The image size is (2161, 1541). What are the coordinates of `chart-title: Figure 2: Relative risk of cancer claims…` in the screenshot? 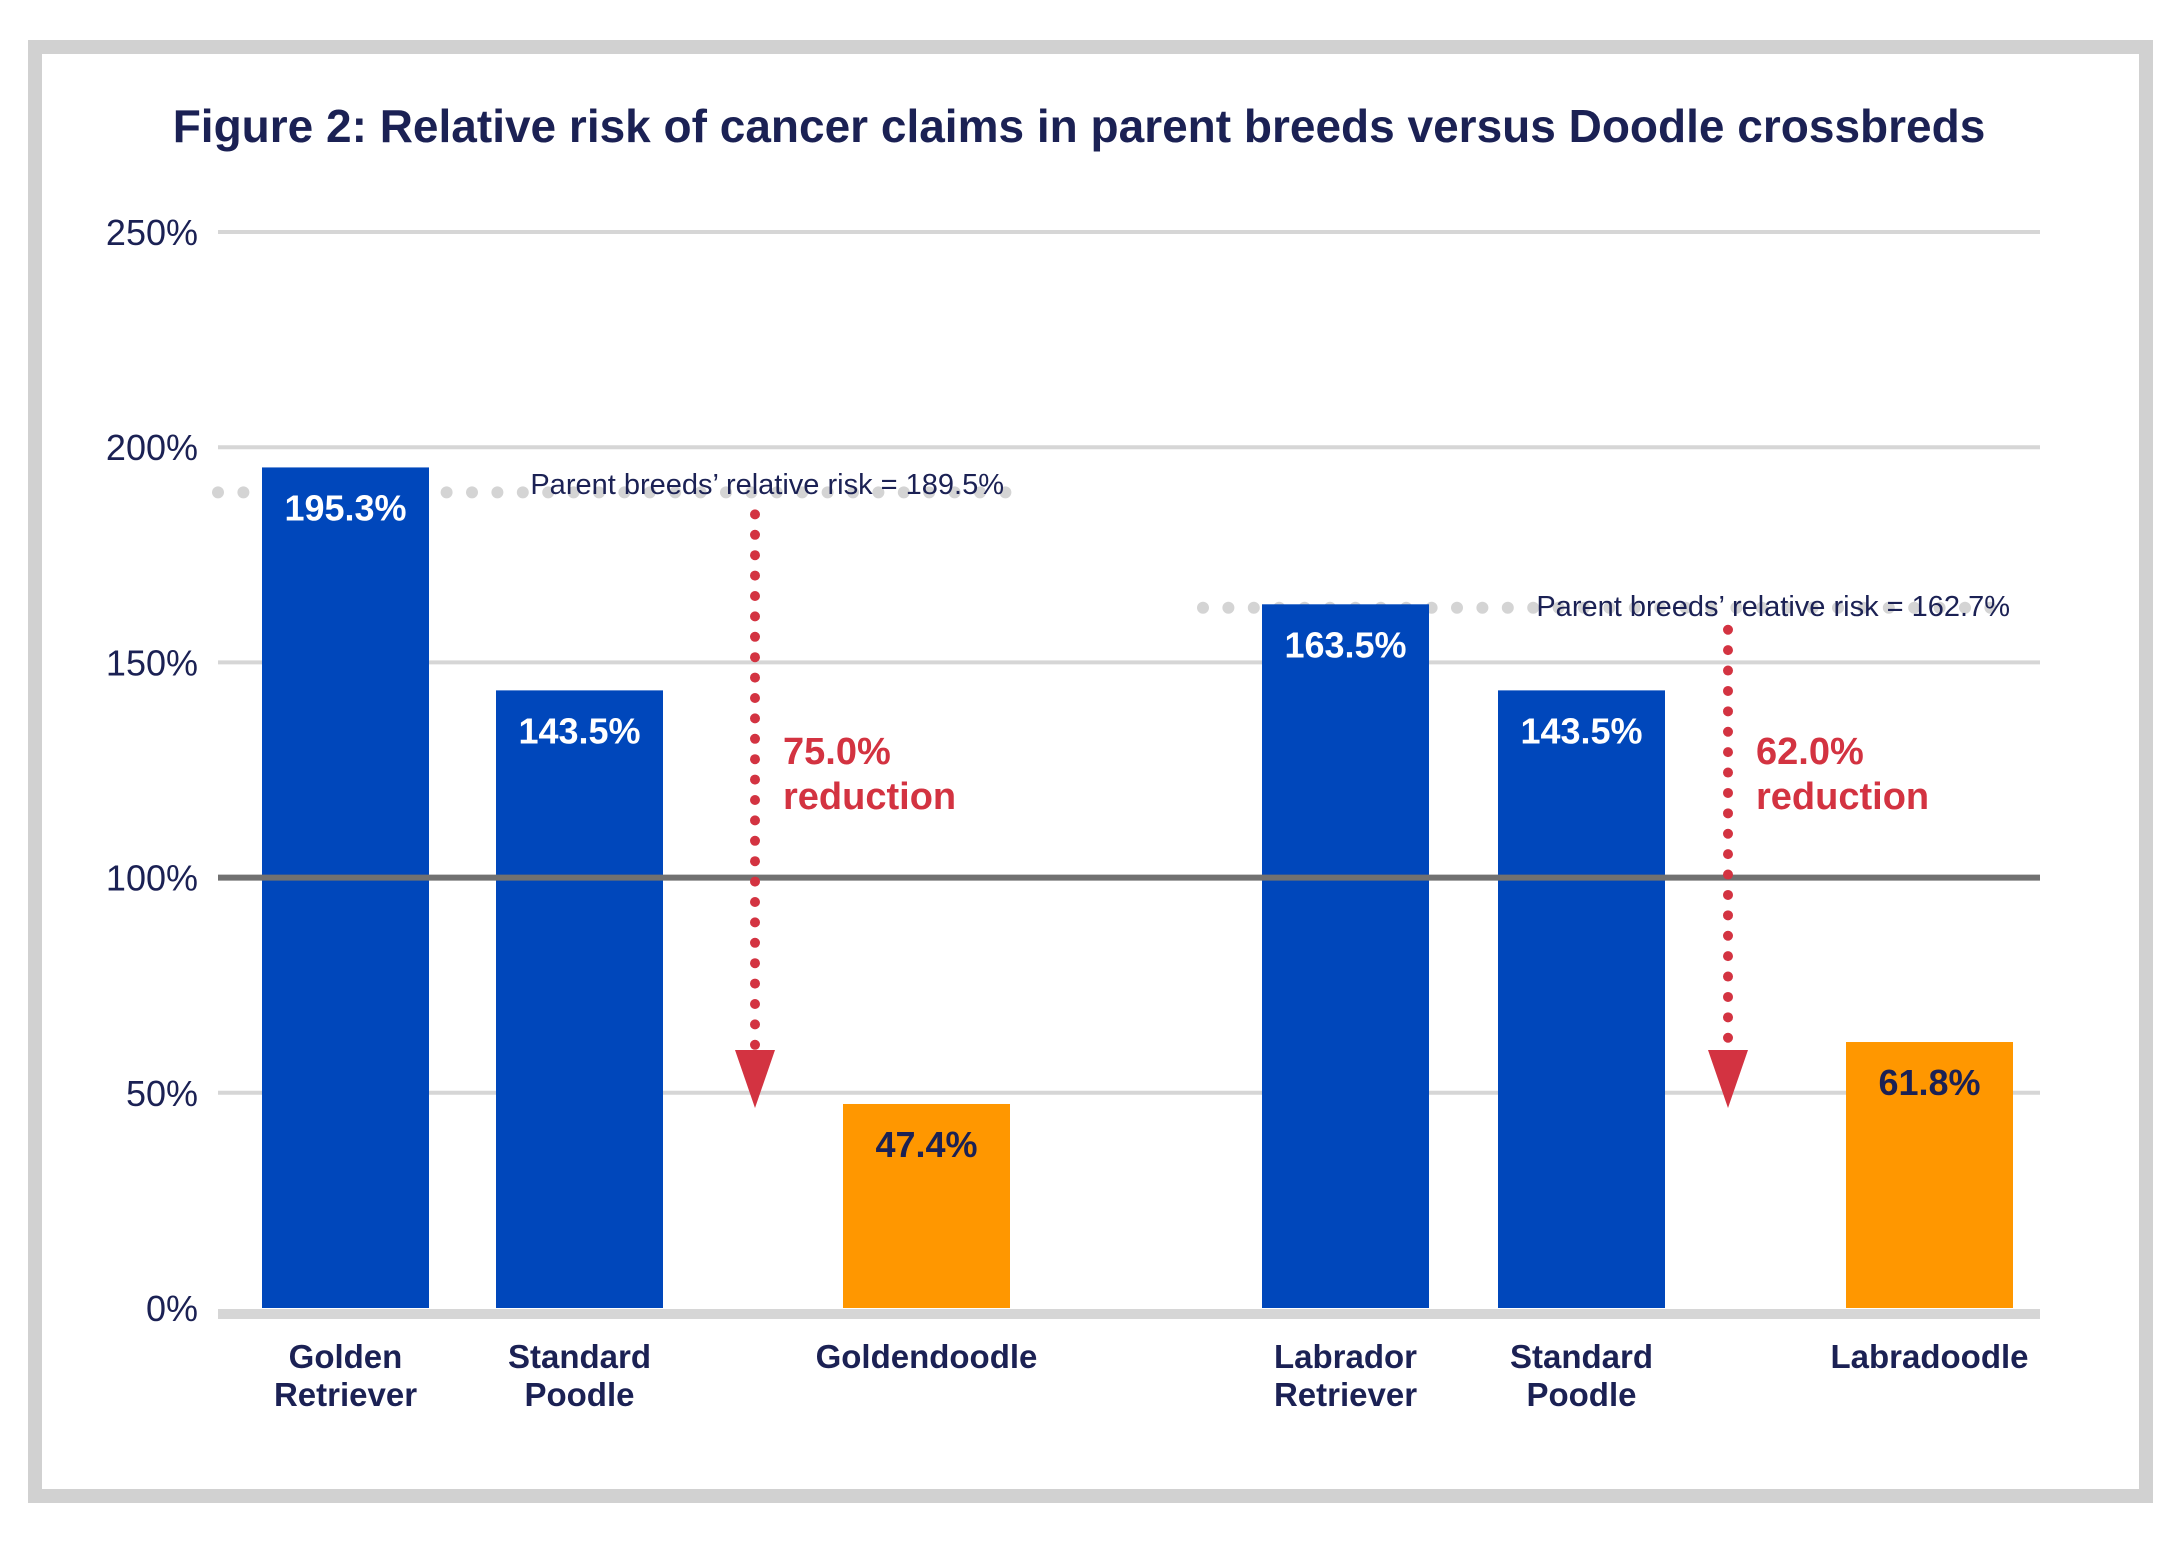 It's located at (1079, 126).